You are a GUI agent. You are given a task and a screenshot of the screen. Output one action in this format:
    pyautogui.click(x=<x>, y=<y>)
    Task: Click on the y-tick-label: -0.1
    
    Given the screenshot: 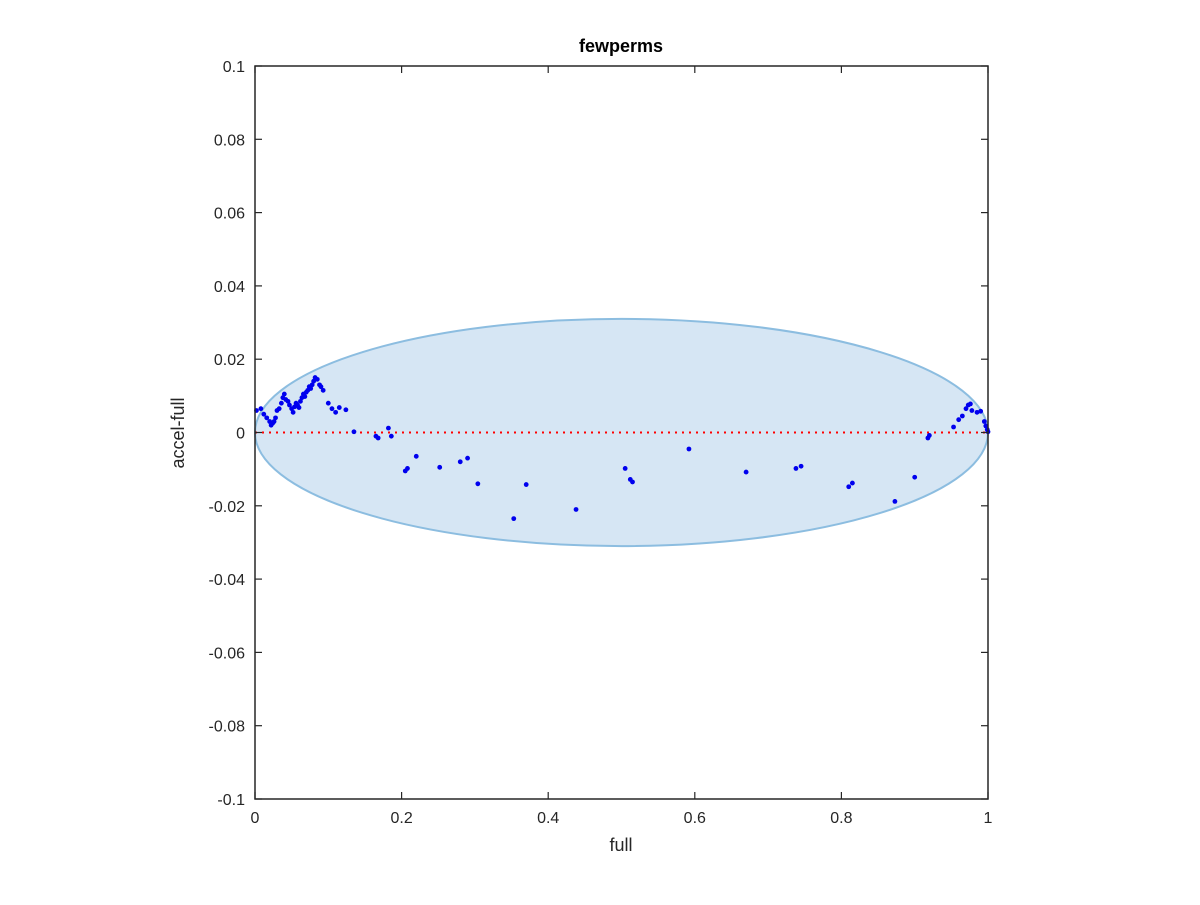 What is the action you would take?
    pyautogui.click(x=231, y=800)
    